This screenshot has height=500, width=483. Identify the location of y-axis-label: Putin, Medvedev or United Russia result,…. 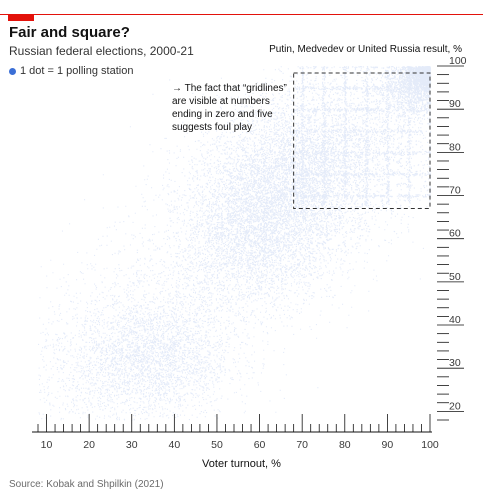
(365, 49).